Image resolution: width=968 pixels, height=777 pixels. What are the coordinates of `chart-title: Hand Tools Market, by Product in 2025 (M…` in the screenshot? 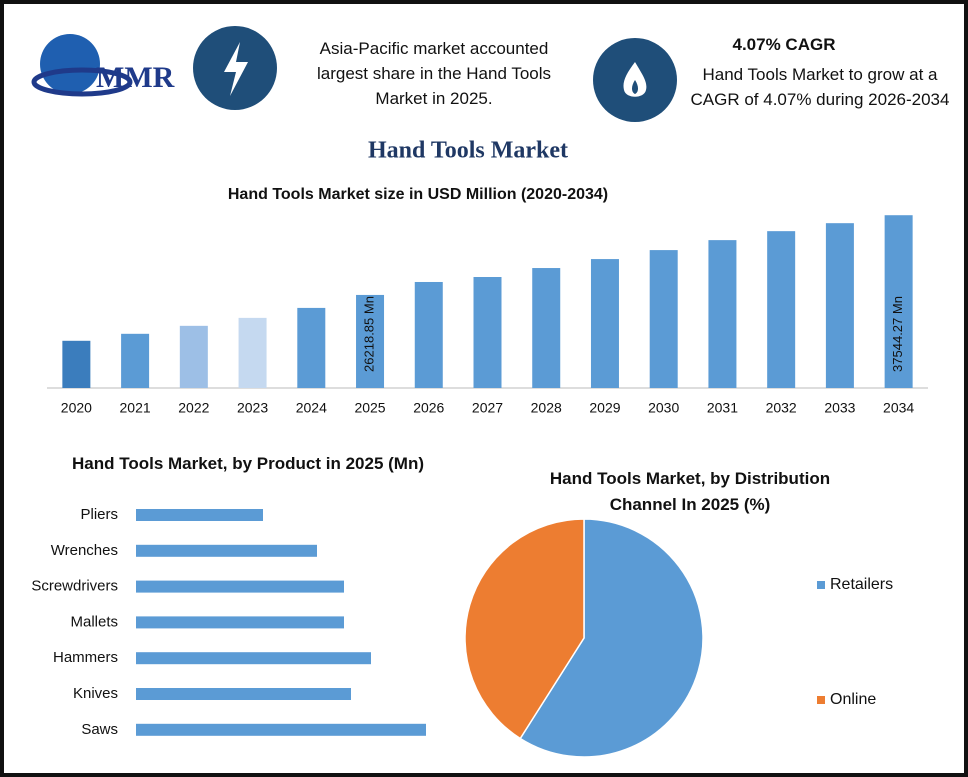 It's located at (247, 463).